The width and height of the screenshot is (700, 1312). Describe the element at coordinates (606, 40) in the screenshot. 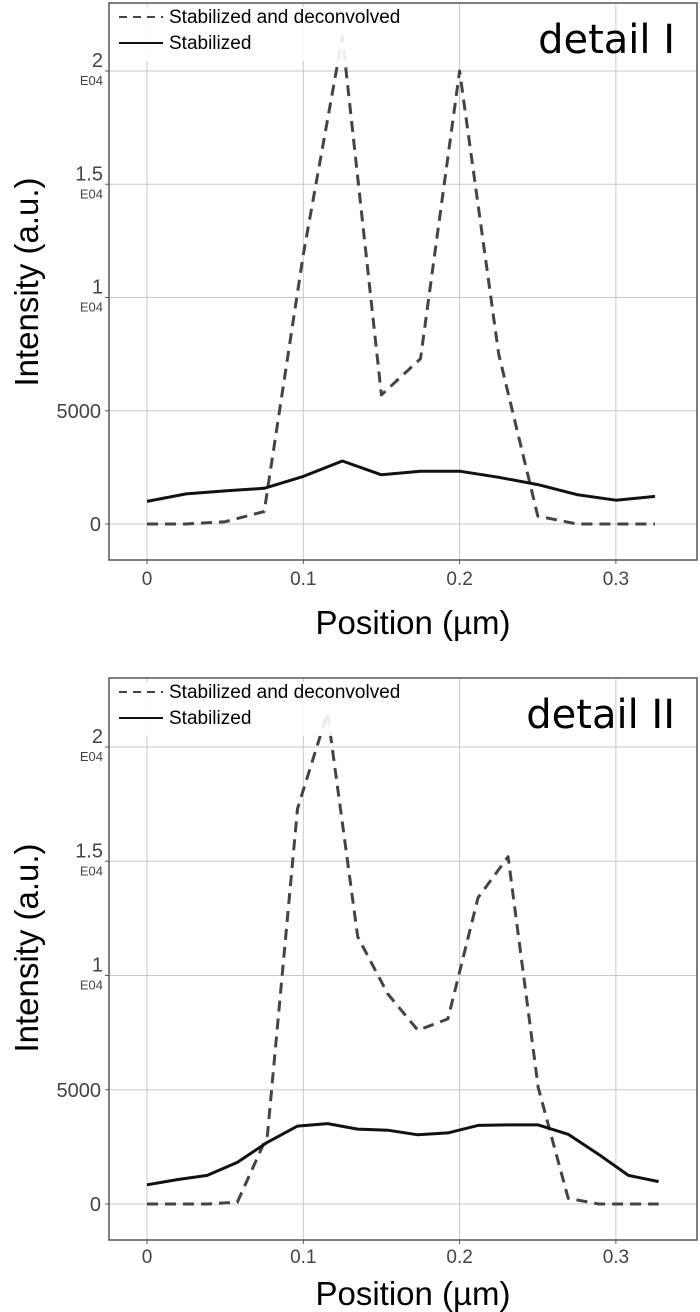

I see `chart-title: detail I` at that location.